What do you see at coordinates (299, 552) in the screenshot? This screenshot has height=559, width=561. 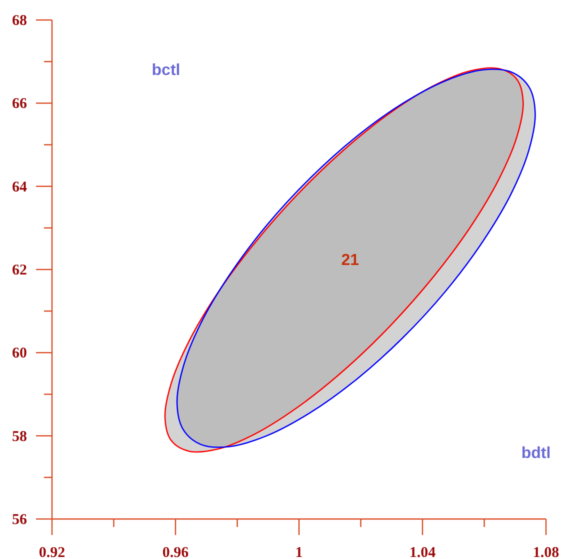 I see `x-tick-label: 1` at bounding box center [299, 552].